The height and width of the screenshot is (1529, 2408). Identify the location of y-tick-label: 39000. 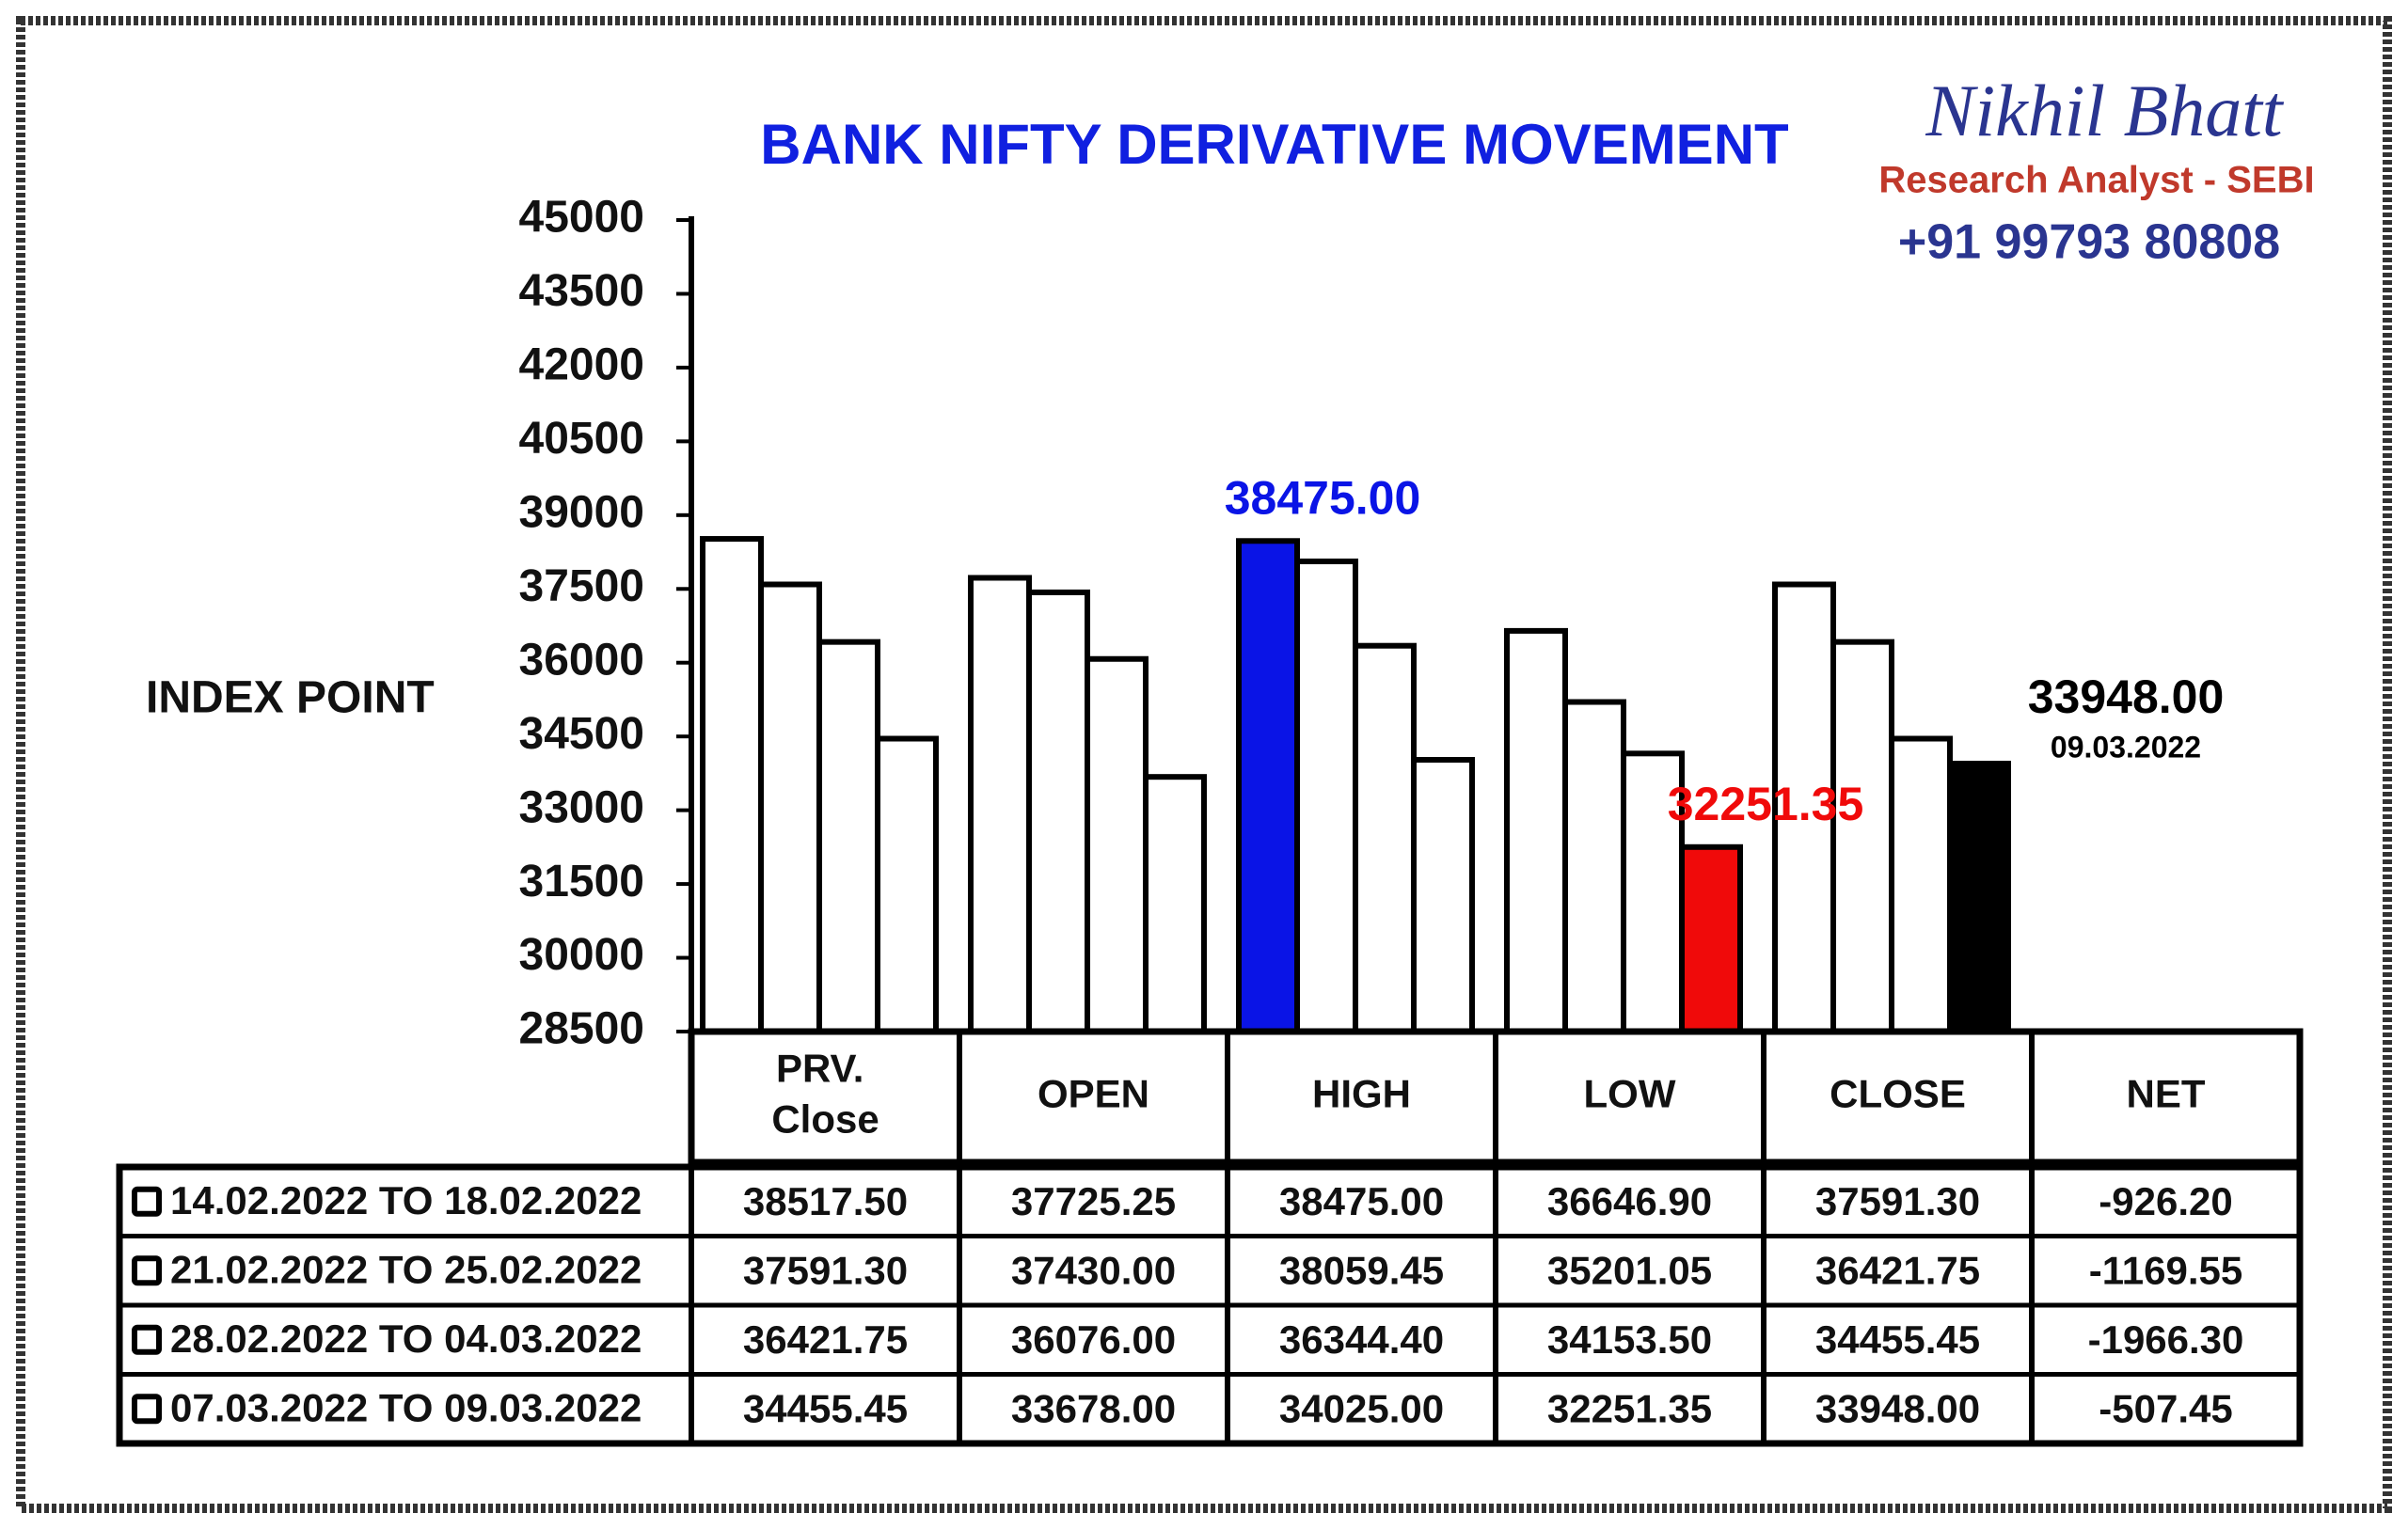
(582, 512).